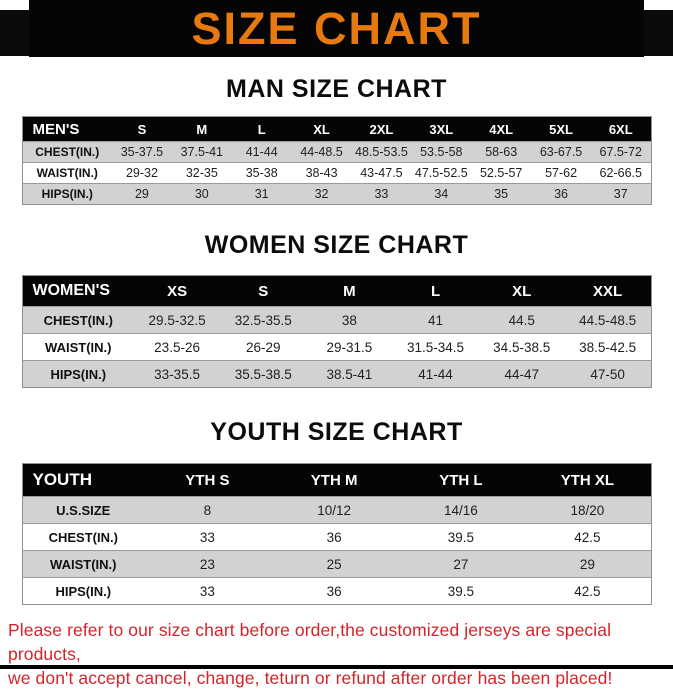  I want to click on size-value: 44.5-48.5, so click(607, 320).